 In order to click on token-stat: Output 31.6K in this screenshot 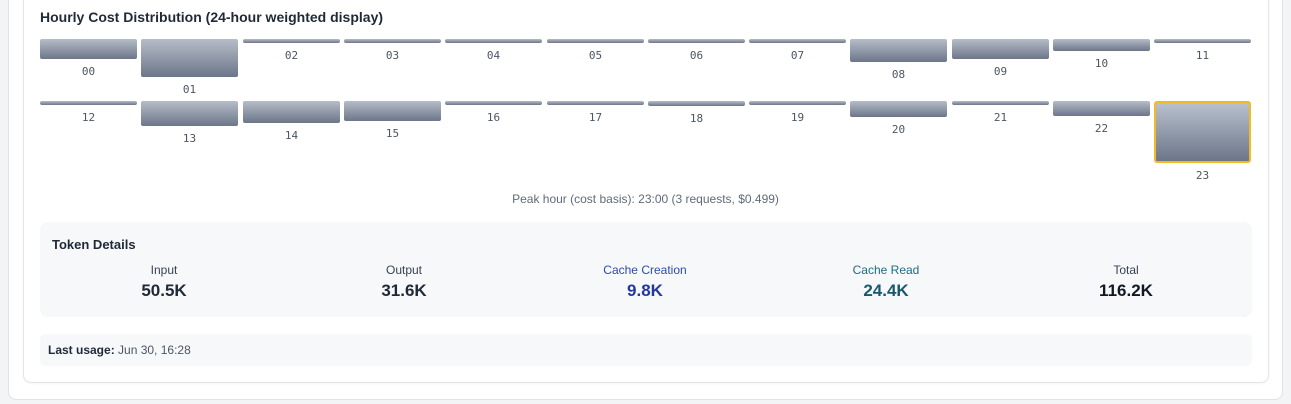, I will do `click(404, 282)`.